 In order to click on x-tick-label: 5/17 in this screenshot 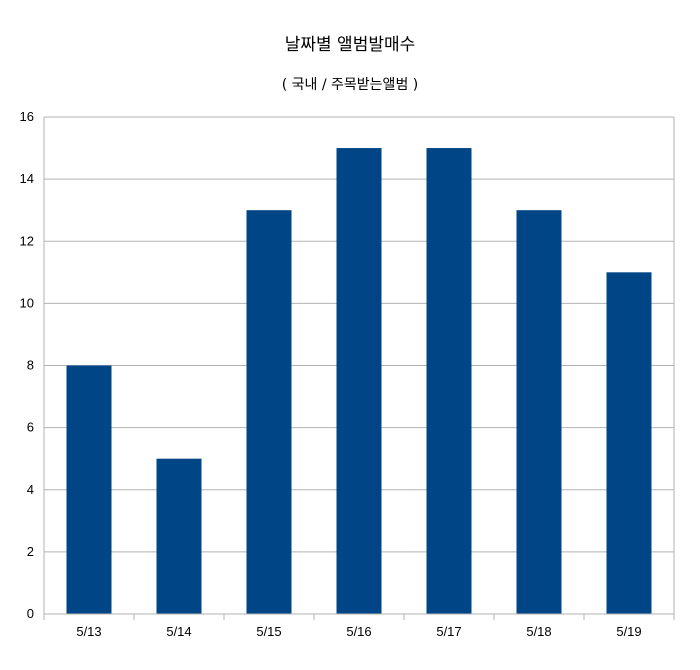, I will do `click(448, 631)`.